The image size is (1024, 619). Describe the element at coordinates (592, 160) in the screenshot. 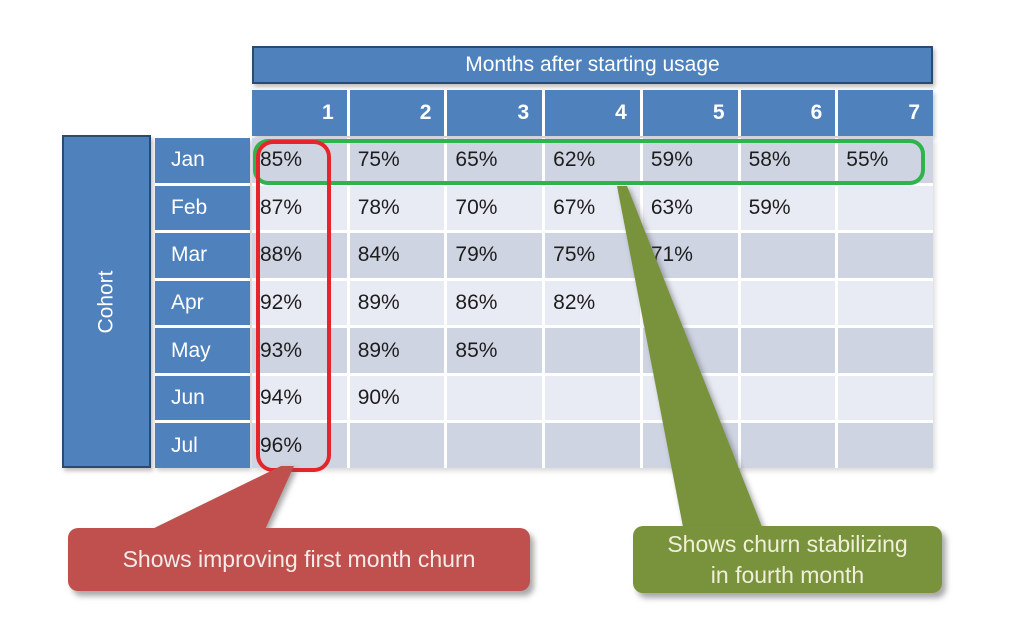

I see `retention-cell: 62%` at that location.